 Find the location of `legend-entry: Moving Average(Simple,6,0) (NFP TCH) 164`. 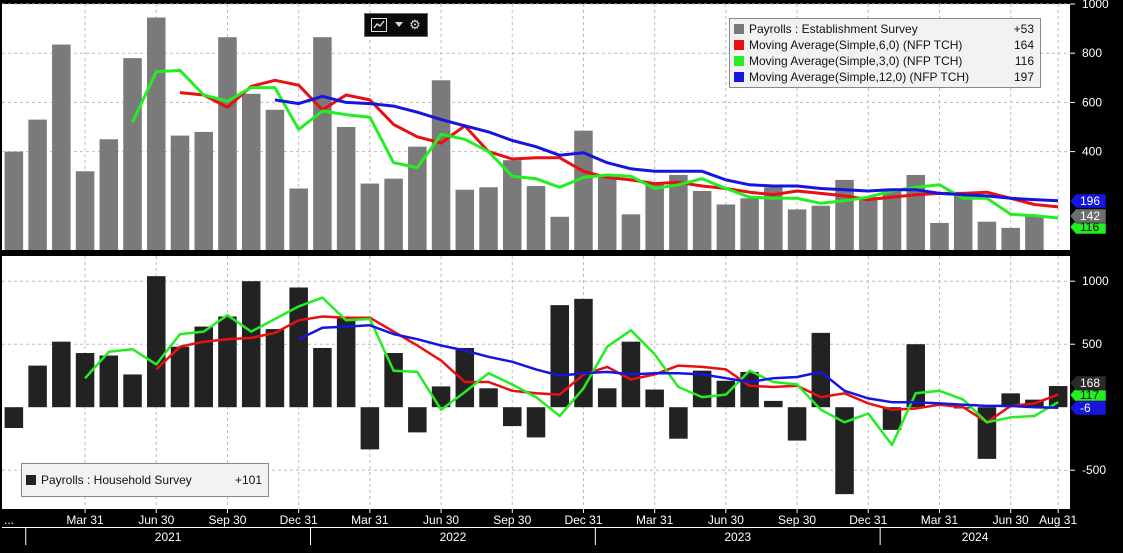

legend-entry: Moving Average(Simple,6,0) (NFP TCH) 164 is located at coordinates (885, 45).